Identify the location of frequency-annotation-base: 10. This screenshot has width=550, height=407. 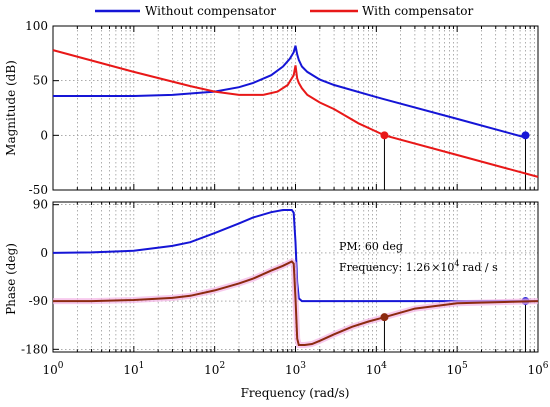
(447, 267).